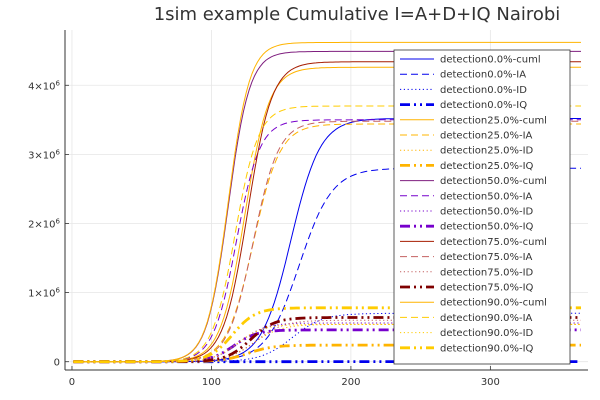 The image size is (600, 400). I want to click on legend-entry-label: detection25.0%-ID, so click(487, 151).